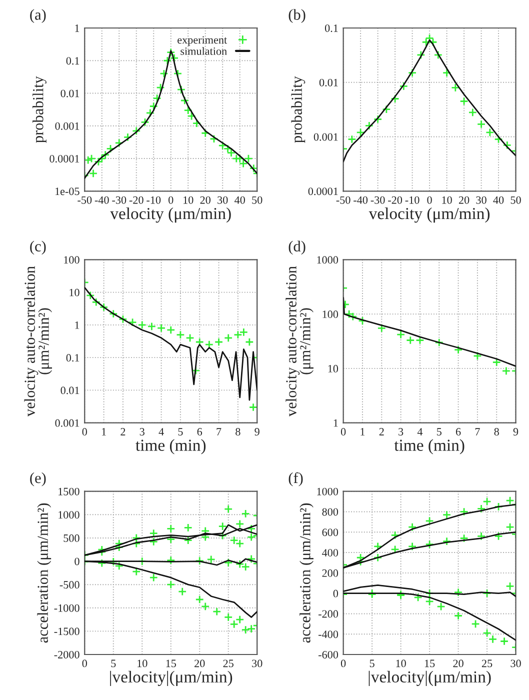  I want to click on y-tick-label: -1000, so click(67, 608).